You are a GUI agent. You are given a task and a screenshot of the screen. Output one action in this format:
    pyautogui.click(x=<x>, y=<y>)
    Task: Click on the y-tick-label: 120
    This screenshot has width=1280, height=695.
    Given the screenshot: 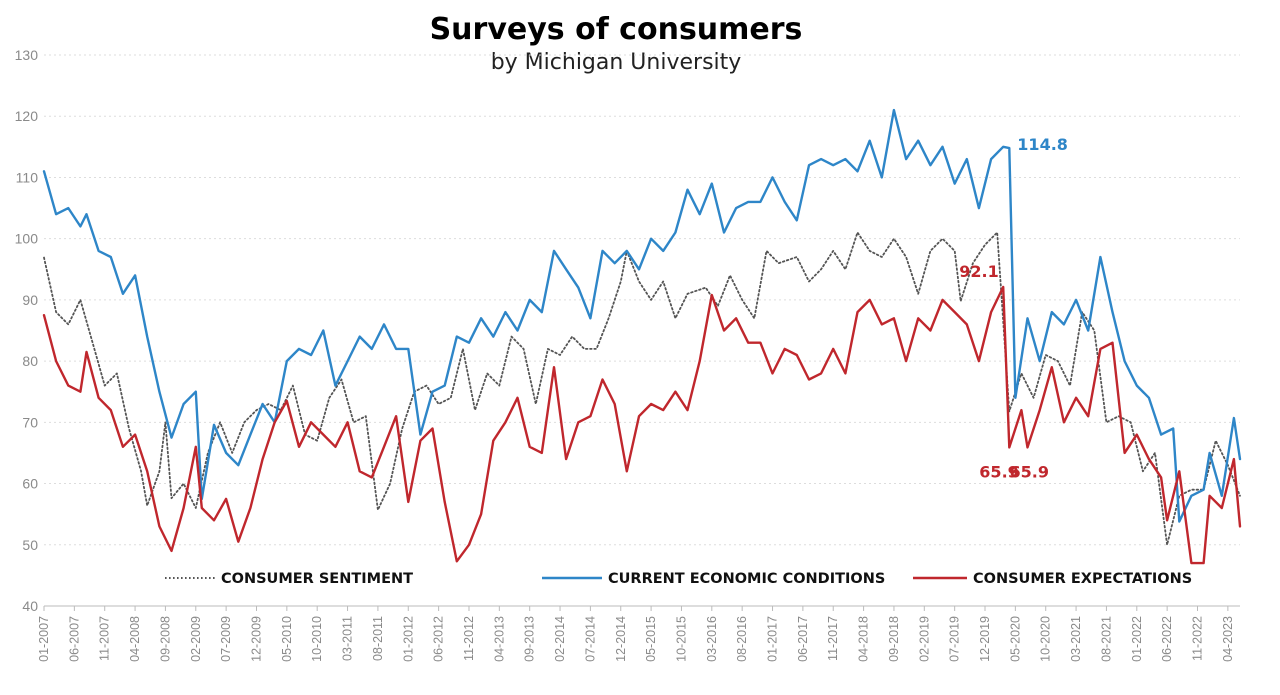 What is the action you would take?
    pyautogui.click(x=27, y=116)
    